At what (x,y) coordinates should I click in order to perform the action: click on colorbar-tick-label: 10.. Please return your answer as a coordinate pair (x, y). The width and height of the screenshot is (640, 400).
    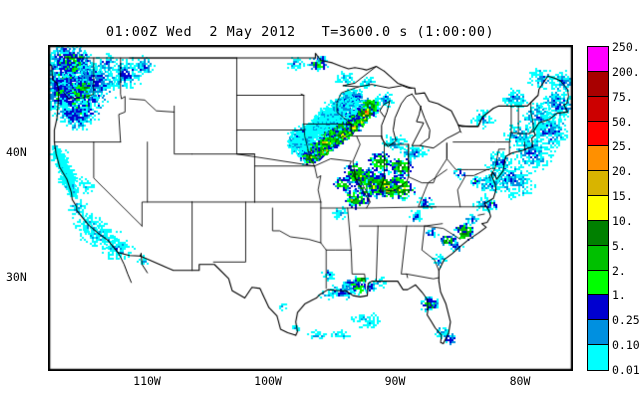
    Looking at the image, I should click on (622, 220).